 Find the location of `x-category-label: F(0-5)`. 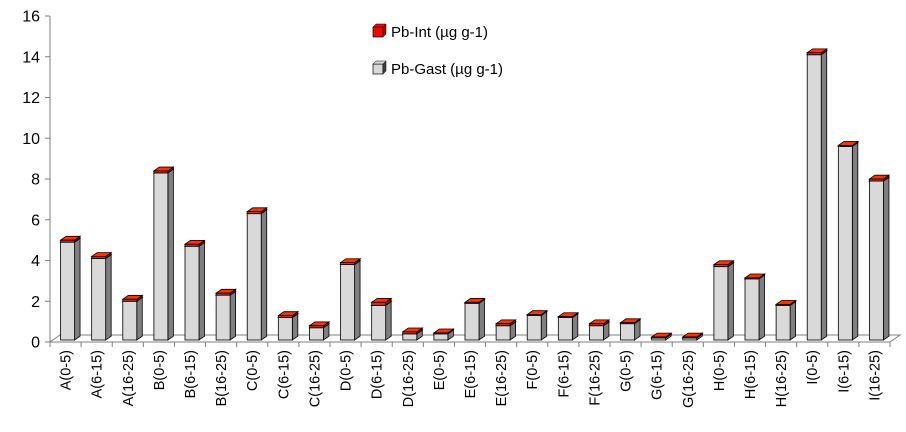

x-category-label: F(0-5) is located at coordinates (533, 369).